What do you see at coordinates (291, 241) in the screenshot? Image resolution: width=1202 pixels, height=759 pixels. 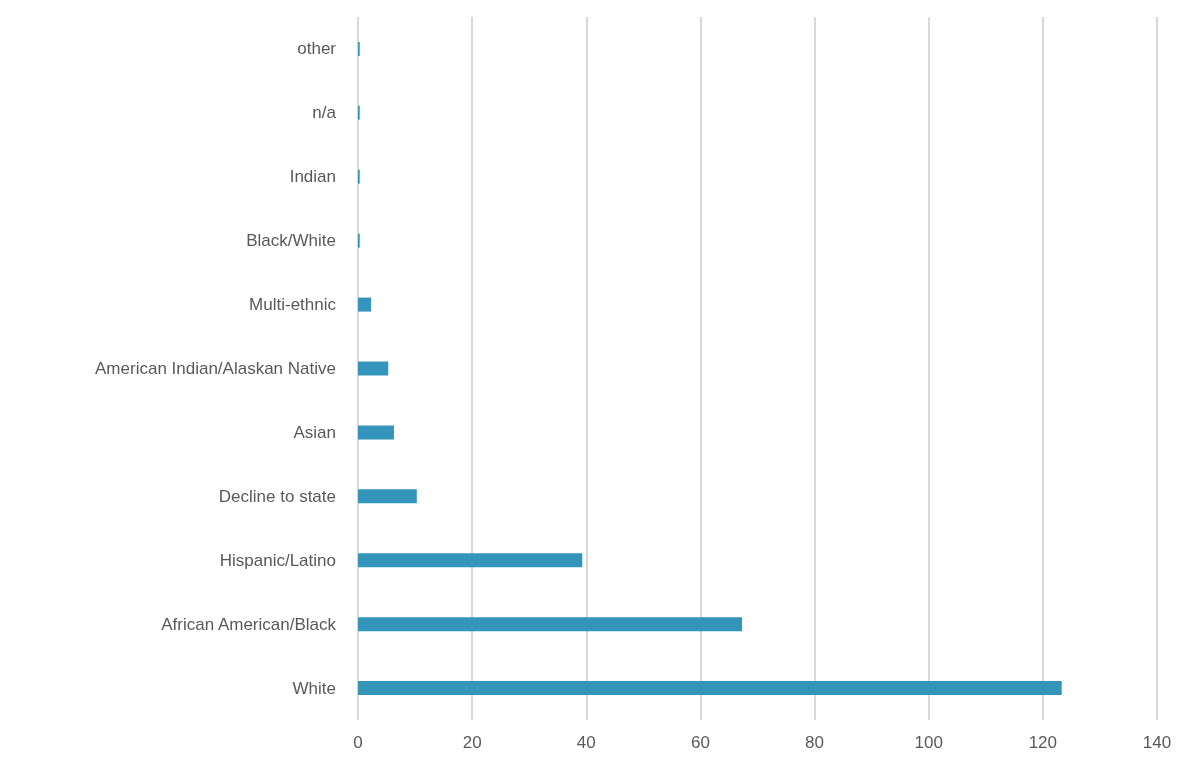 I see `y-tick-label: Black/White` at bounding box center [291, 241].